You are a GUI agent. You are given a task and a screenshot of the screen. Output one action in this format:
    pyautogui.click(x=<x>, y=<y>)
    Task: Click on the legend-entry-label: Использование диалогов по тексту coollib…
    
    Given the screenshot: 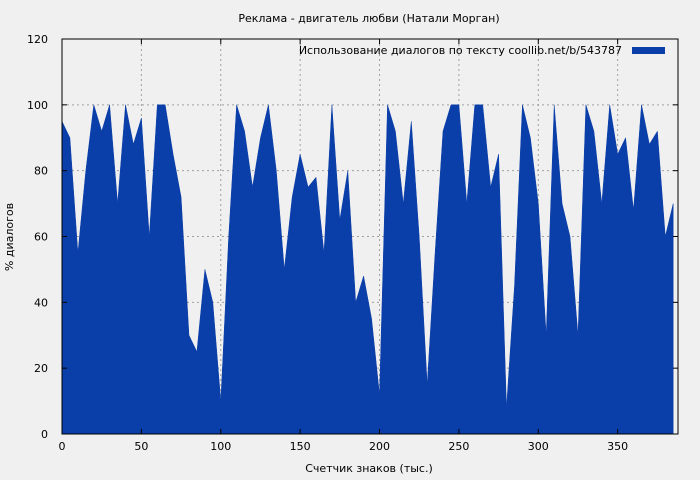 What is the action you would take?
    pyautogui.click(x=460, y=50)
    